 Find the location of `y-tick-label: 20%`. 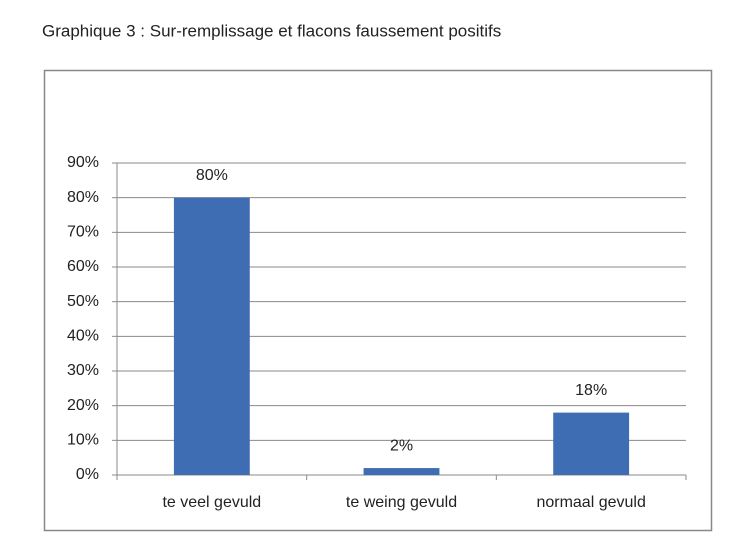

y-tick-label: 20% is located at coordinates (83, 405).